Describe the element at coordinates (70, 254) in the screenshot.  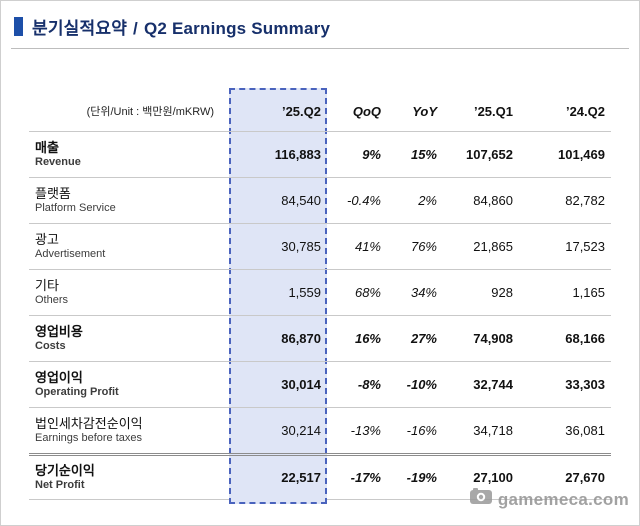
I see `row-label-en: Advertisement` at that location.